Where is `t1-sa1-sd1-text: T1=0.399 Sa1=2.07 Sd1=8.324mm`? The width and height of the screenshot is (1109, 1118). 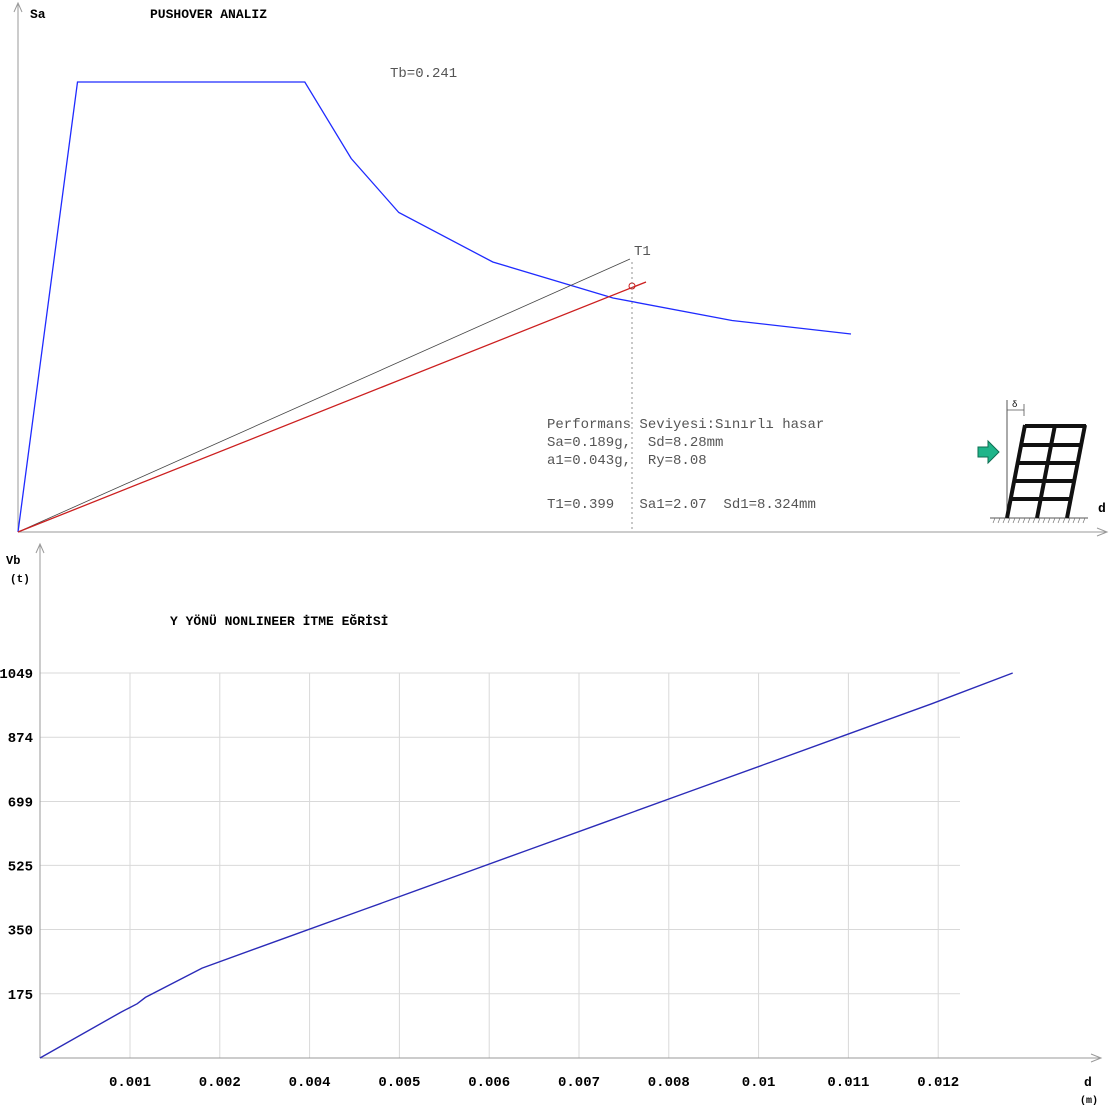 t1-sa1-sd1-text: T1=0.399 Sa1=2.07 Sd1=8.324mm is located at coordinates (681, 505).